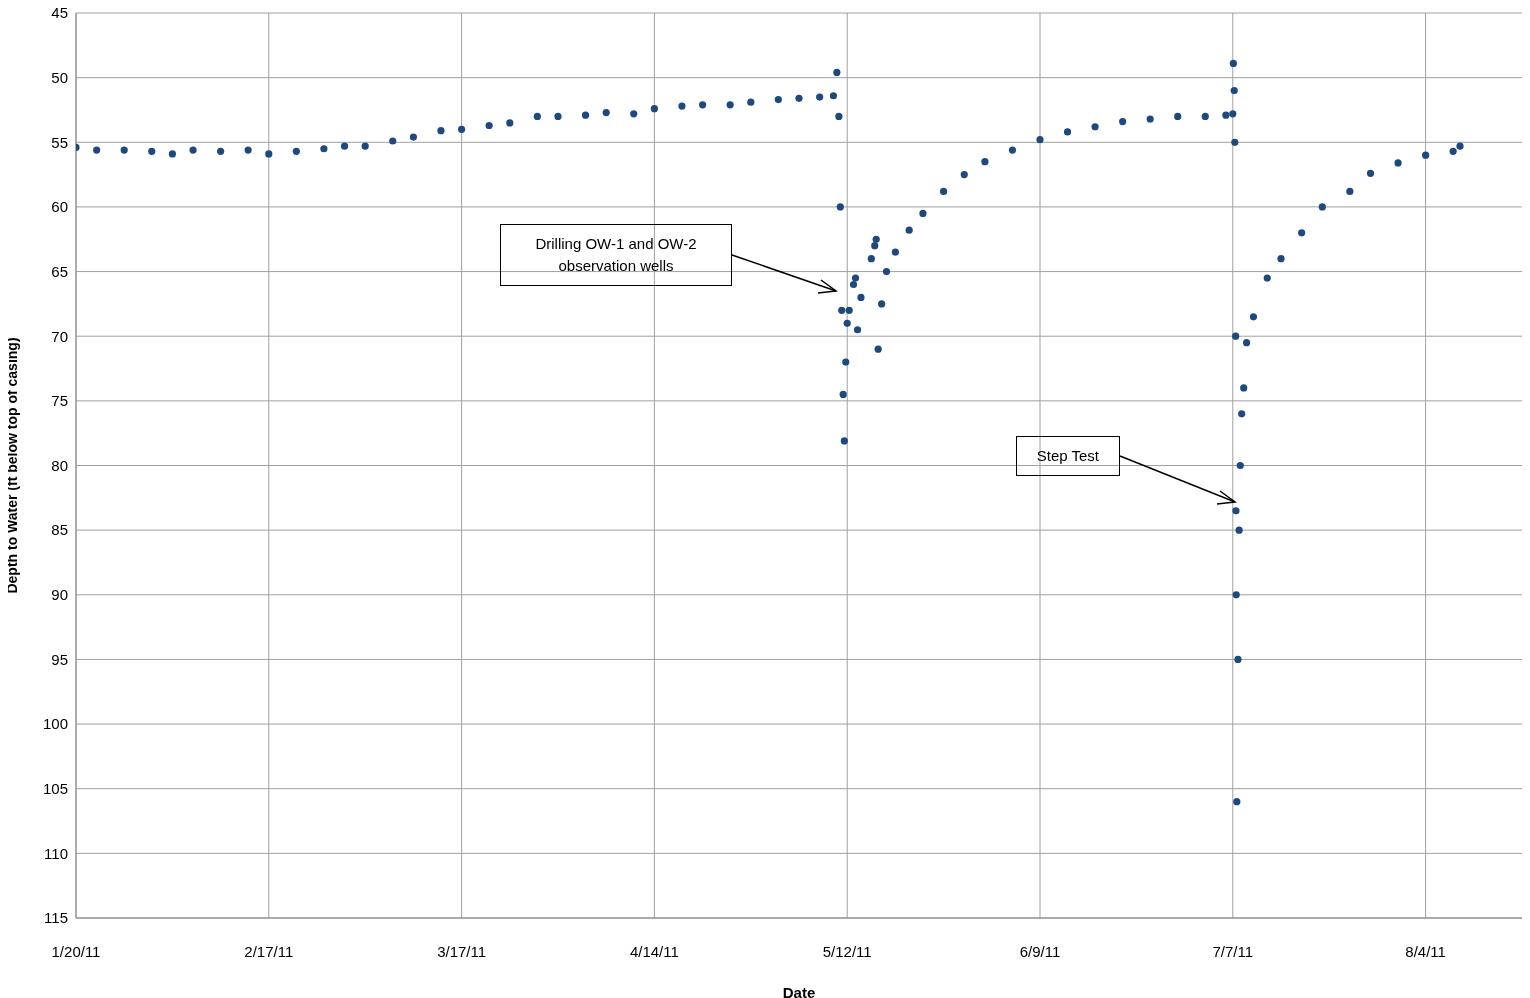 This screenshot has width=1530, height=998. What do you see at coordinates (1425, 951) in the screenshot?
I see `x-tick-label: 8/4/11` at bounding box center [1425, 951].